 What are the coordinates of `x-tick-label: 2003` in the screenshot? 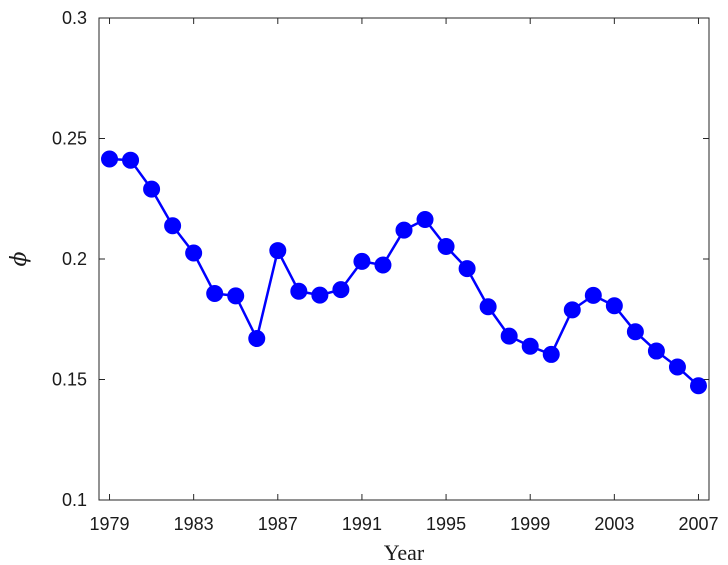 It's located at (614, 524).